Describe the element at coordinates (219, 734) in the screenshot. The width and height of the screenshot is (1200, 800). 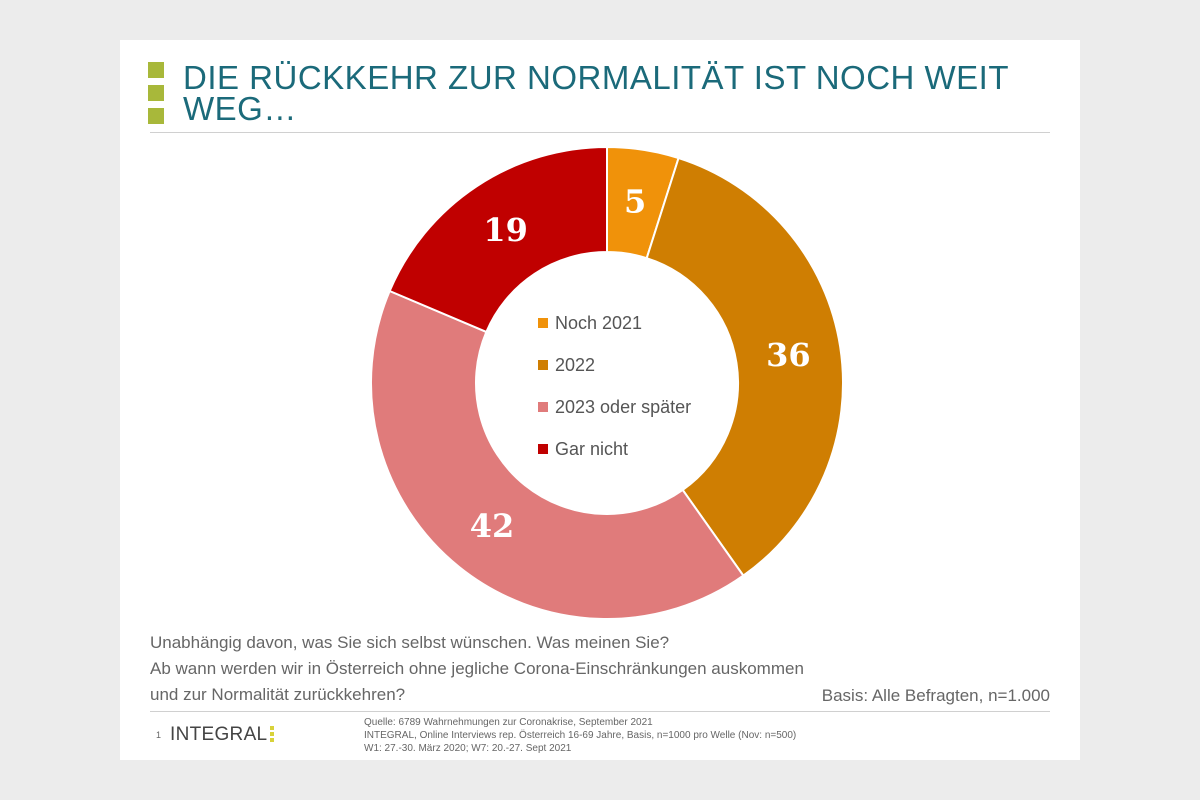
I see `logo-text: INTEGRAL` at that location.